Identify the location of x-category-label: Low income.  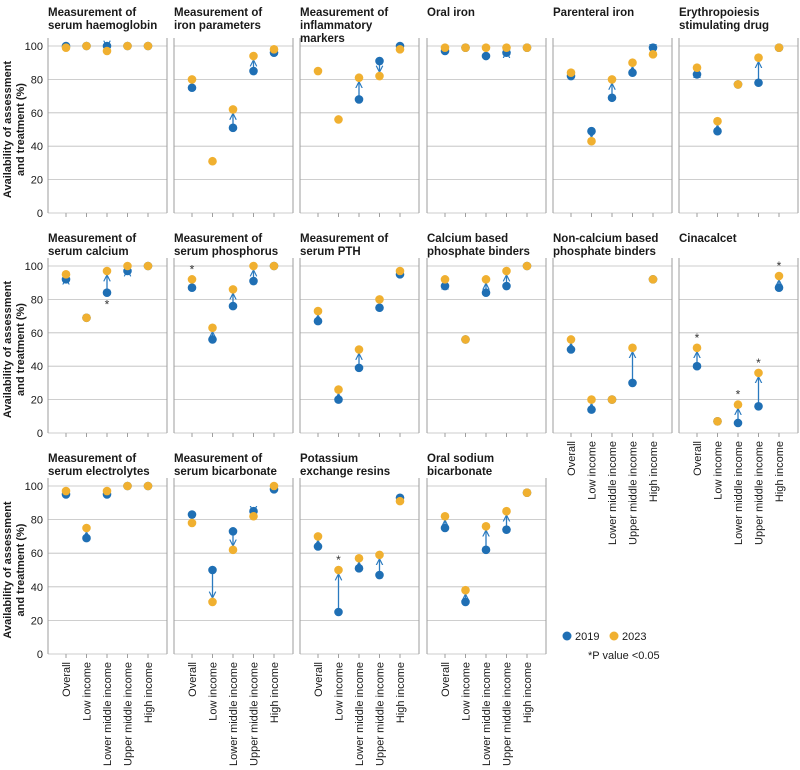
(467, 691).